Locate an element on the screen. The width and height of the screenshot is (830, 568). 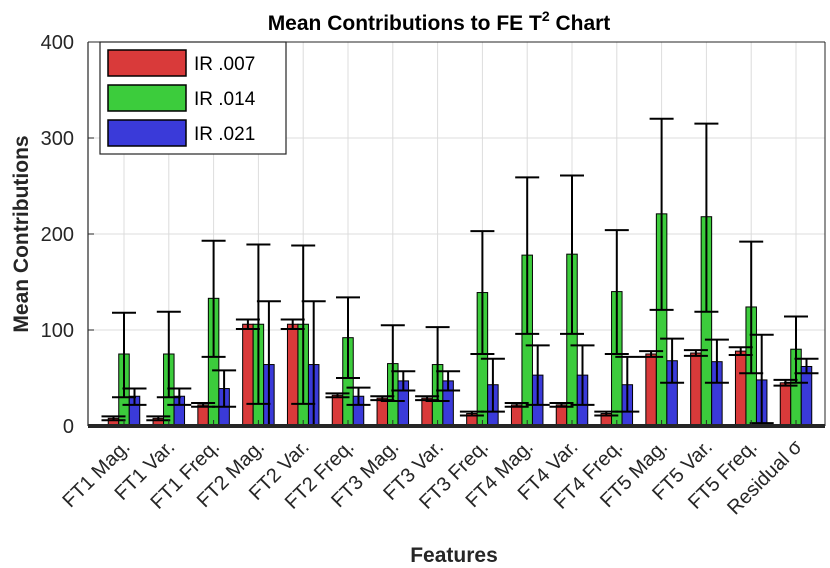
chart-title: Mean Contributions to FE T2 Chart is located at coordinates (439, 21).